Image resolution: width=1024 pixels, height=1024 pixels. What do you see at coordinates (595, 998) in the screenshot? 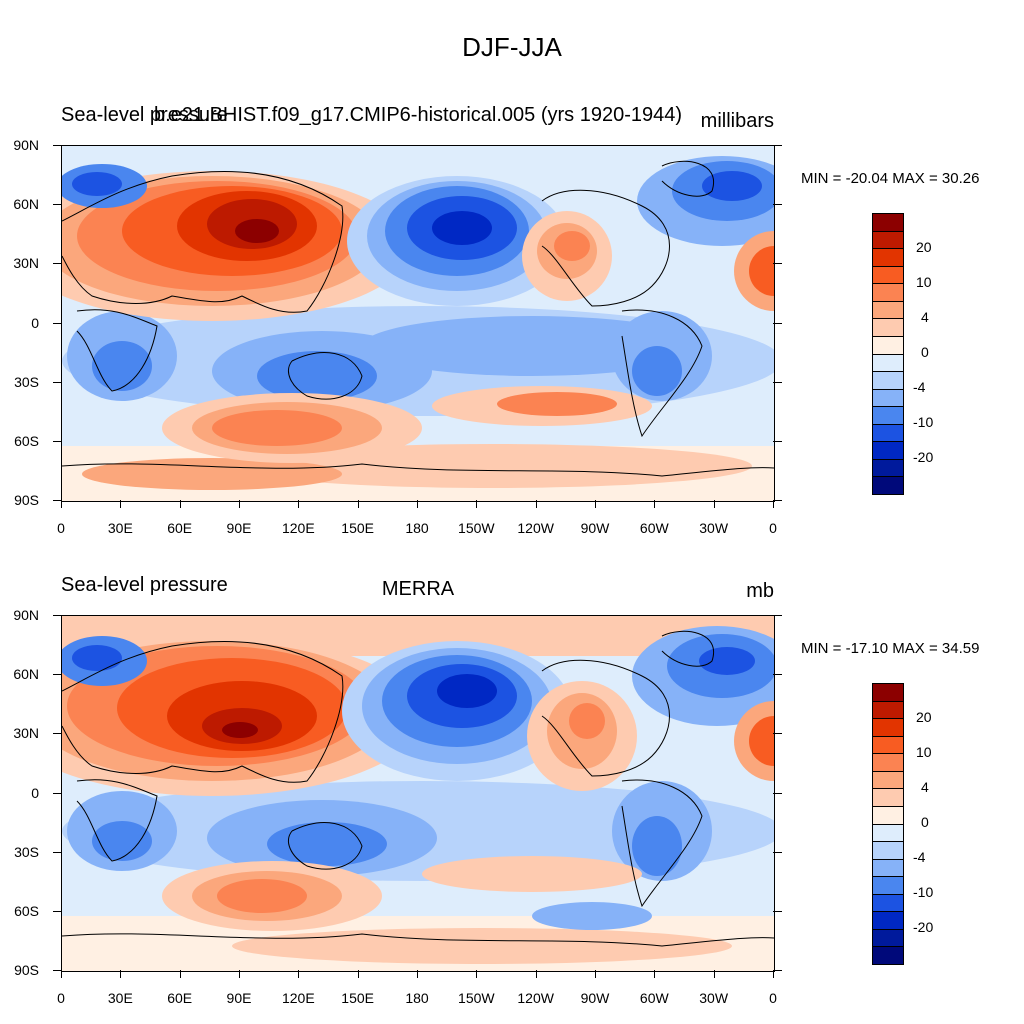
I see `x-tick-label: 90W` at bounding box center [595, 998].